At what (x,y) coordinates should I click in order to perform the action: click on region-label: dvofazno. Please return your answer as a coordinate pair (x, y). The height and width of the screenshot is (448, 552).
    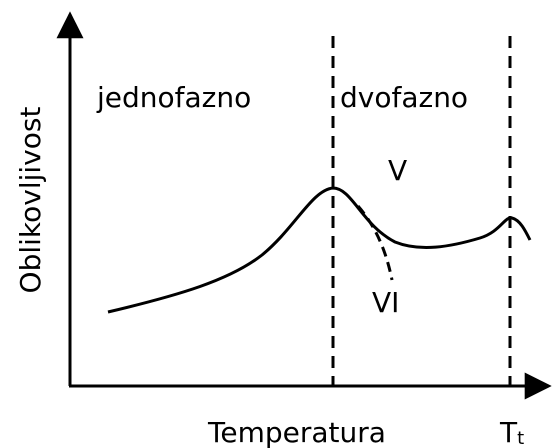
    Looking at the image, I should click on (404, 97).